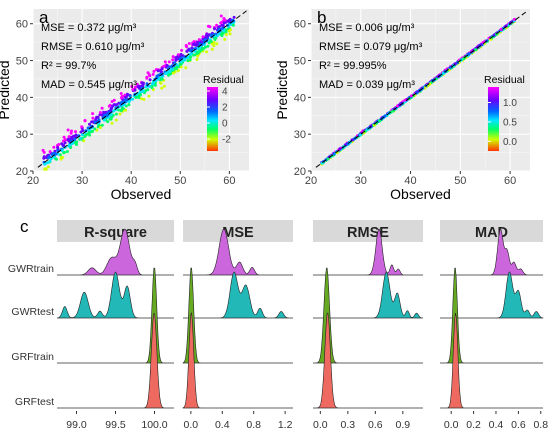  I want to click on facet-title: MAD, so click(491, 233).